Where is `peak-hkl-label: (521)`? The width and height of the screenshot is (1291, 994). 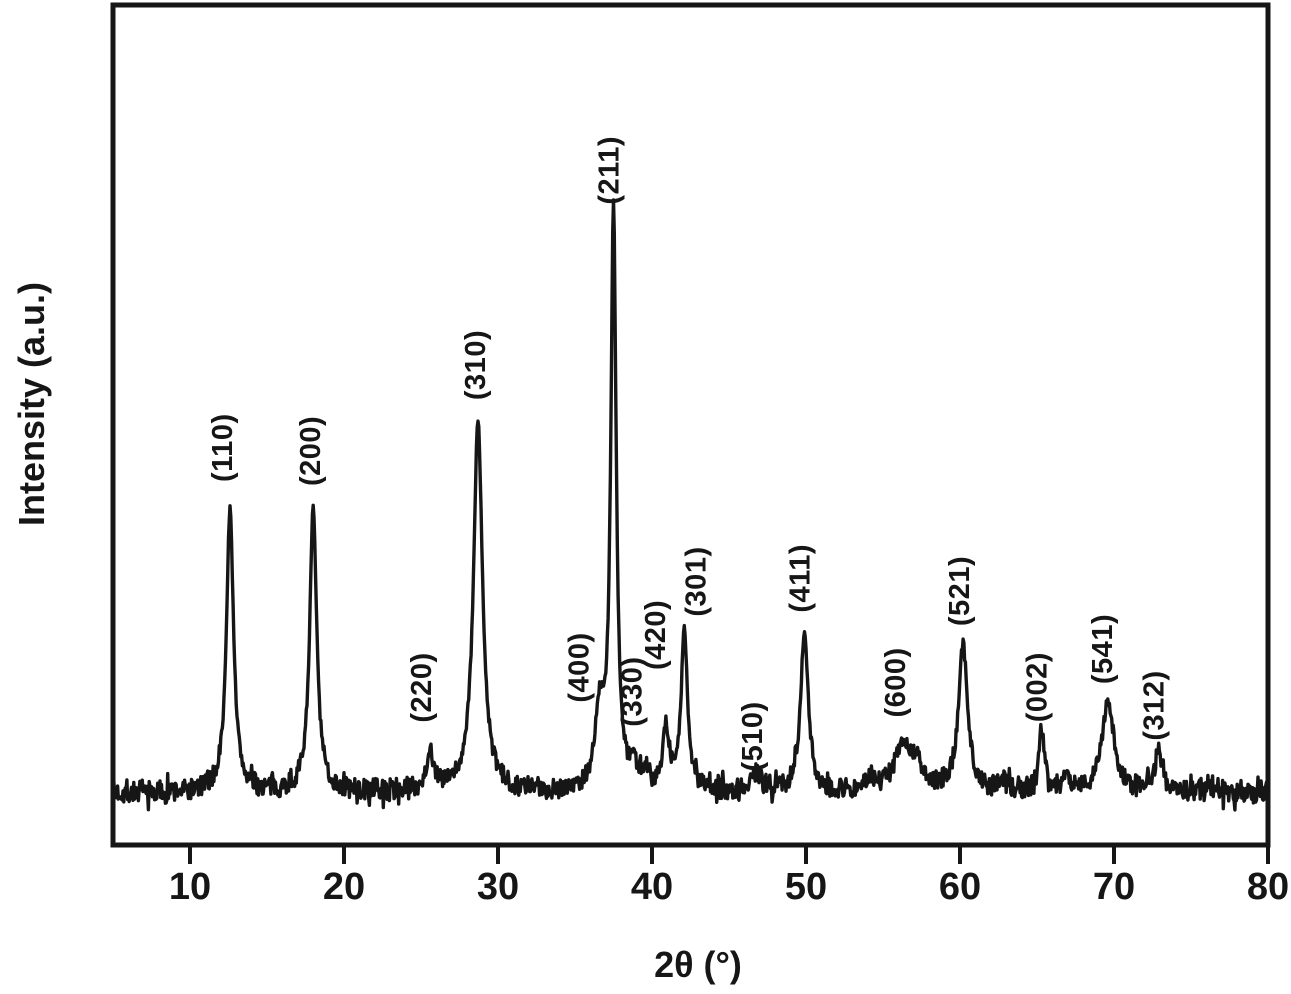 peak-hkl-label: (521) is located at coordinates (960, 591).